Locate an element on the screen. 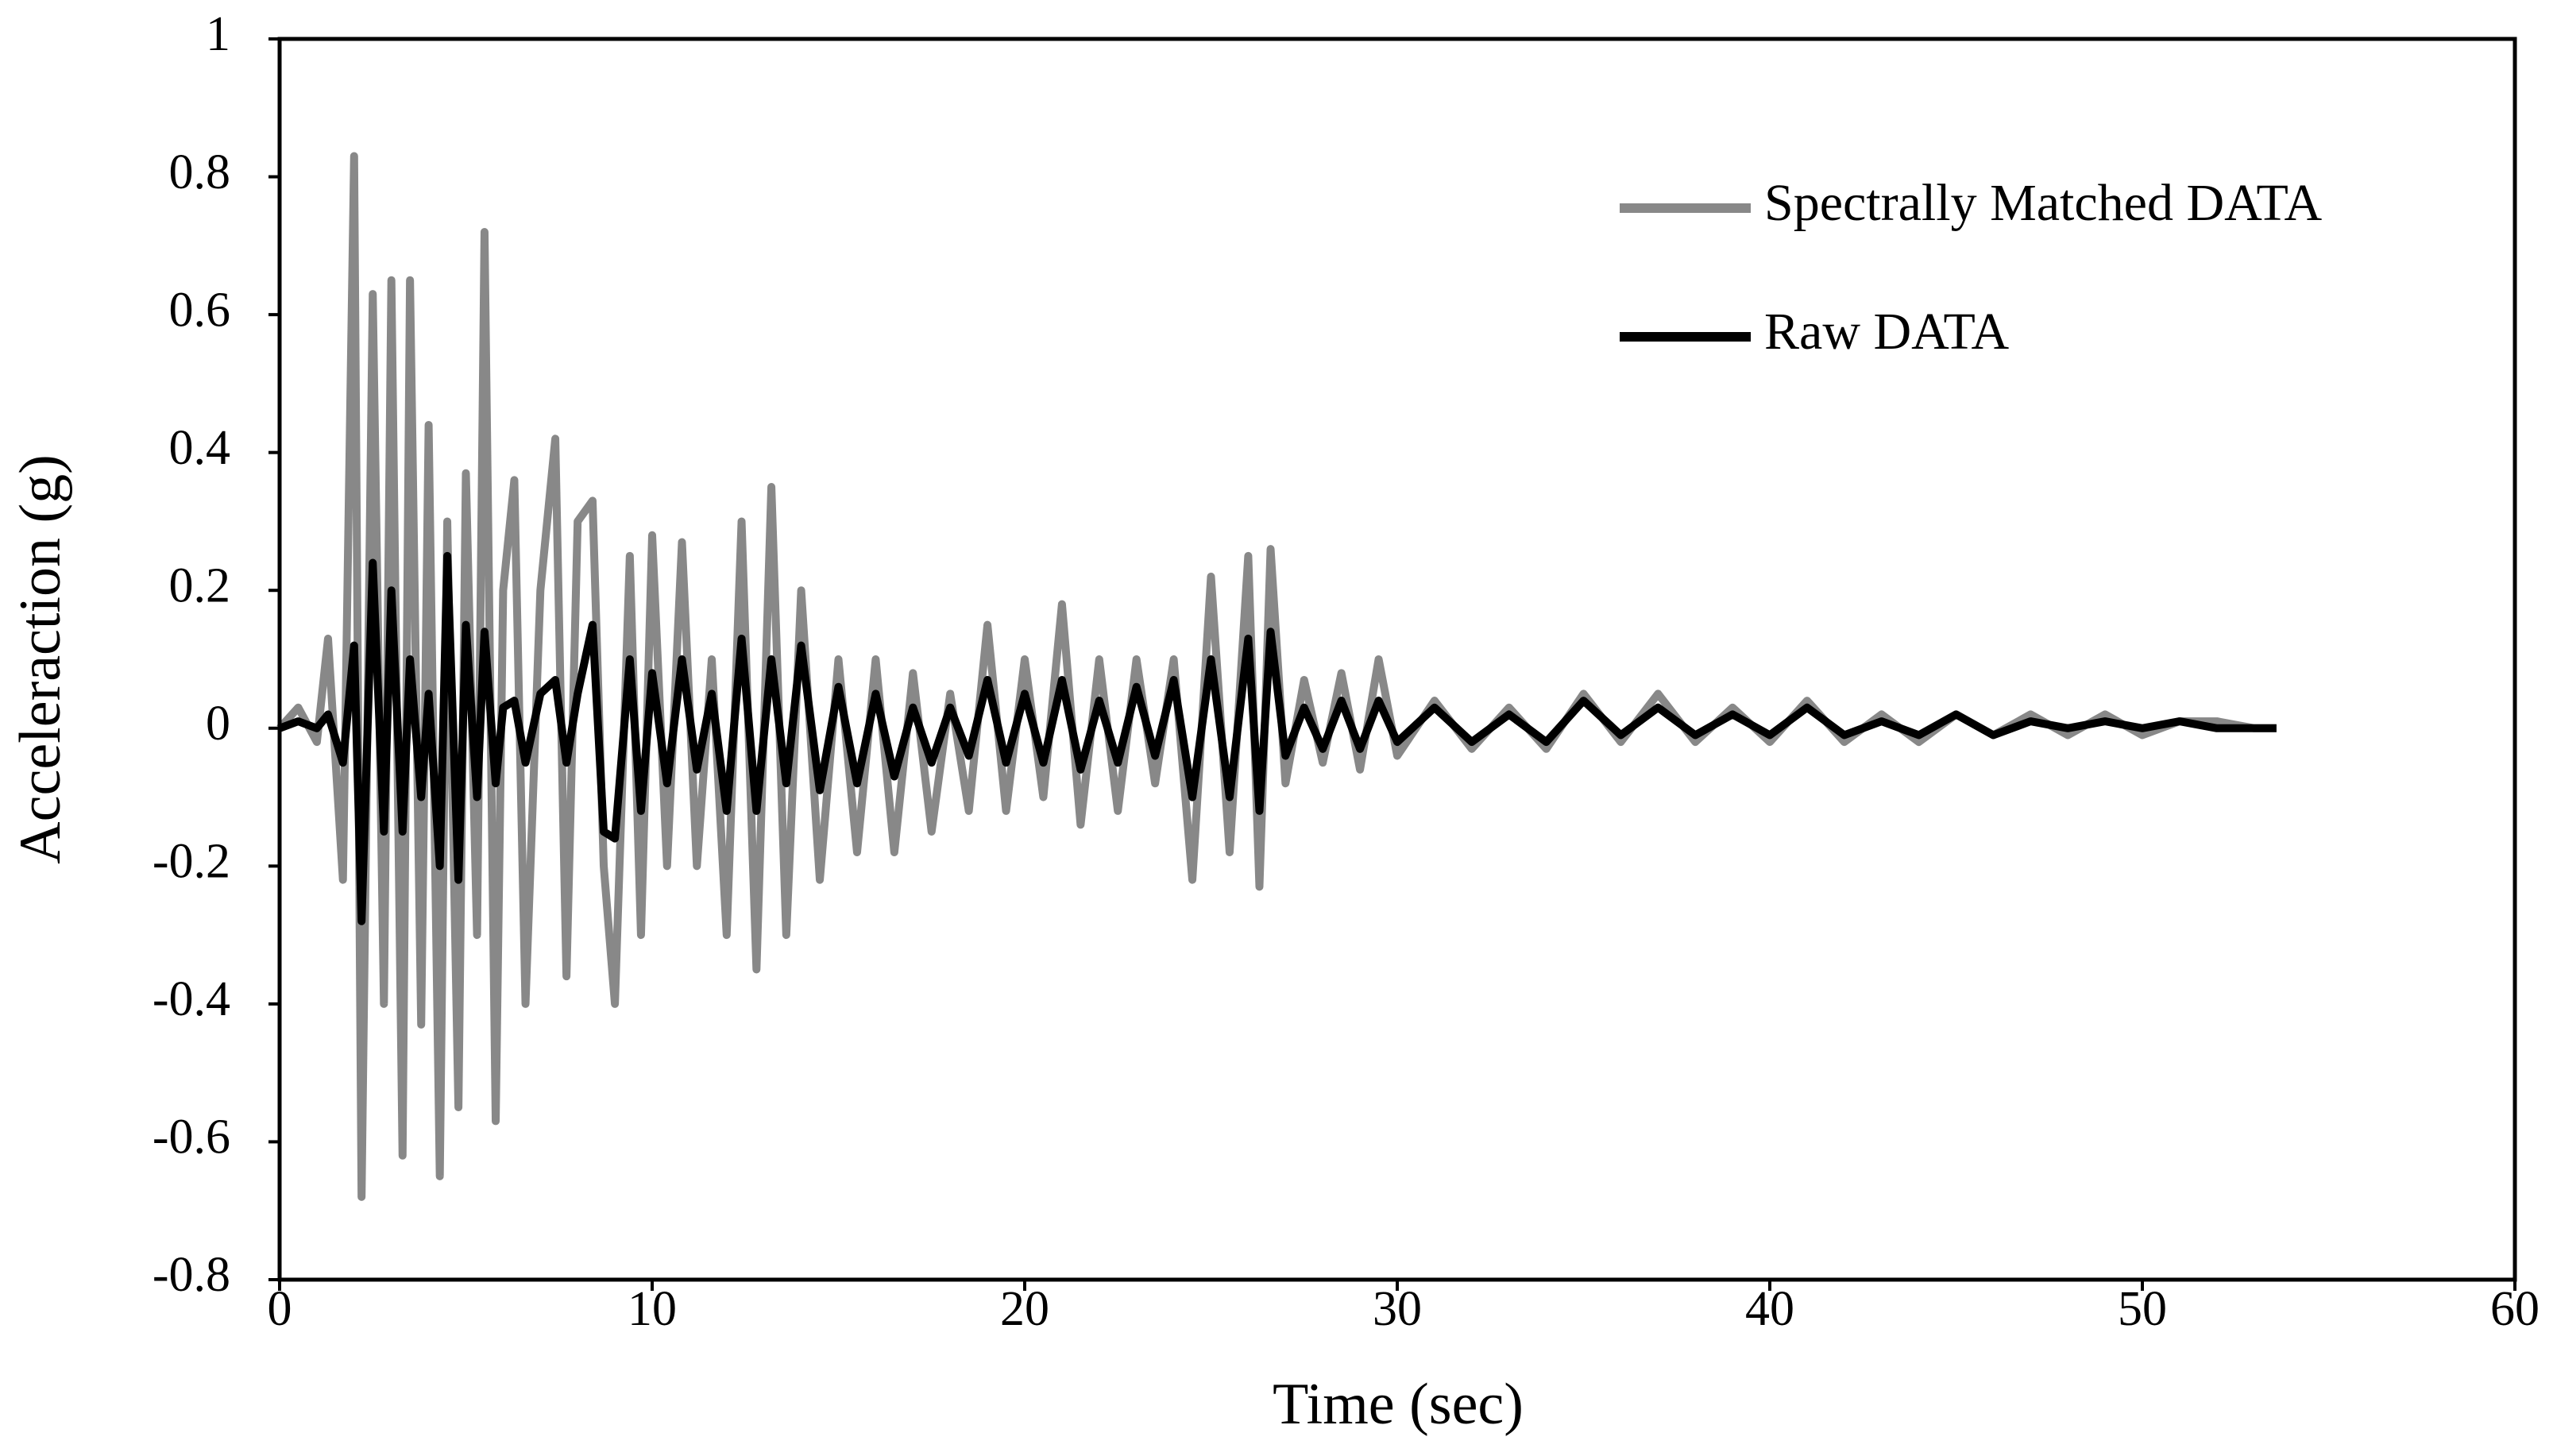 This screenshot has width=2557, height=1456. x-tick-label: 40 is located at coordinates (1769, 1309).